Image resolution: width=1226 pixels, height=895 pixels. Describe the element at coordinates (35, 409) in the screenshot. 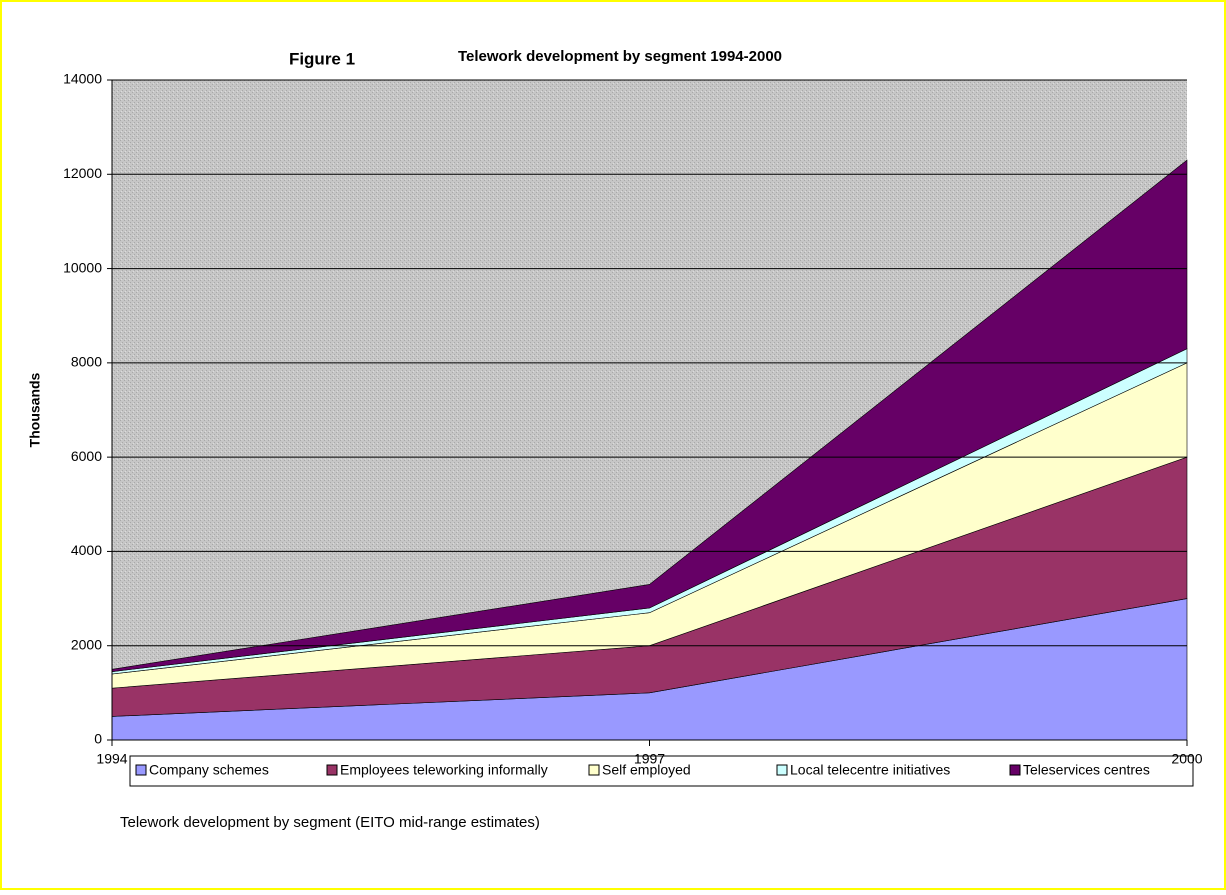

I see `y-axis-label: Thousands` at that location.